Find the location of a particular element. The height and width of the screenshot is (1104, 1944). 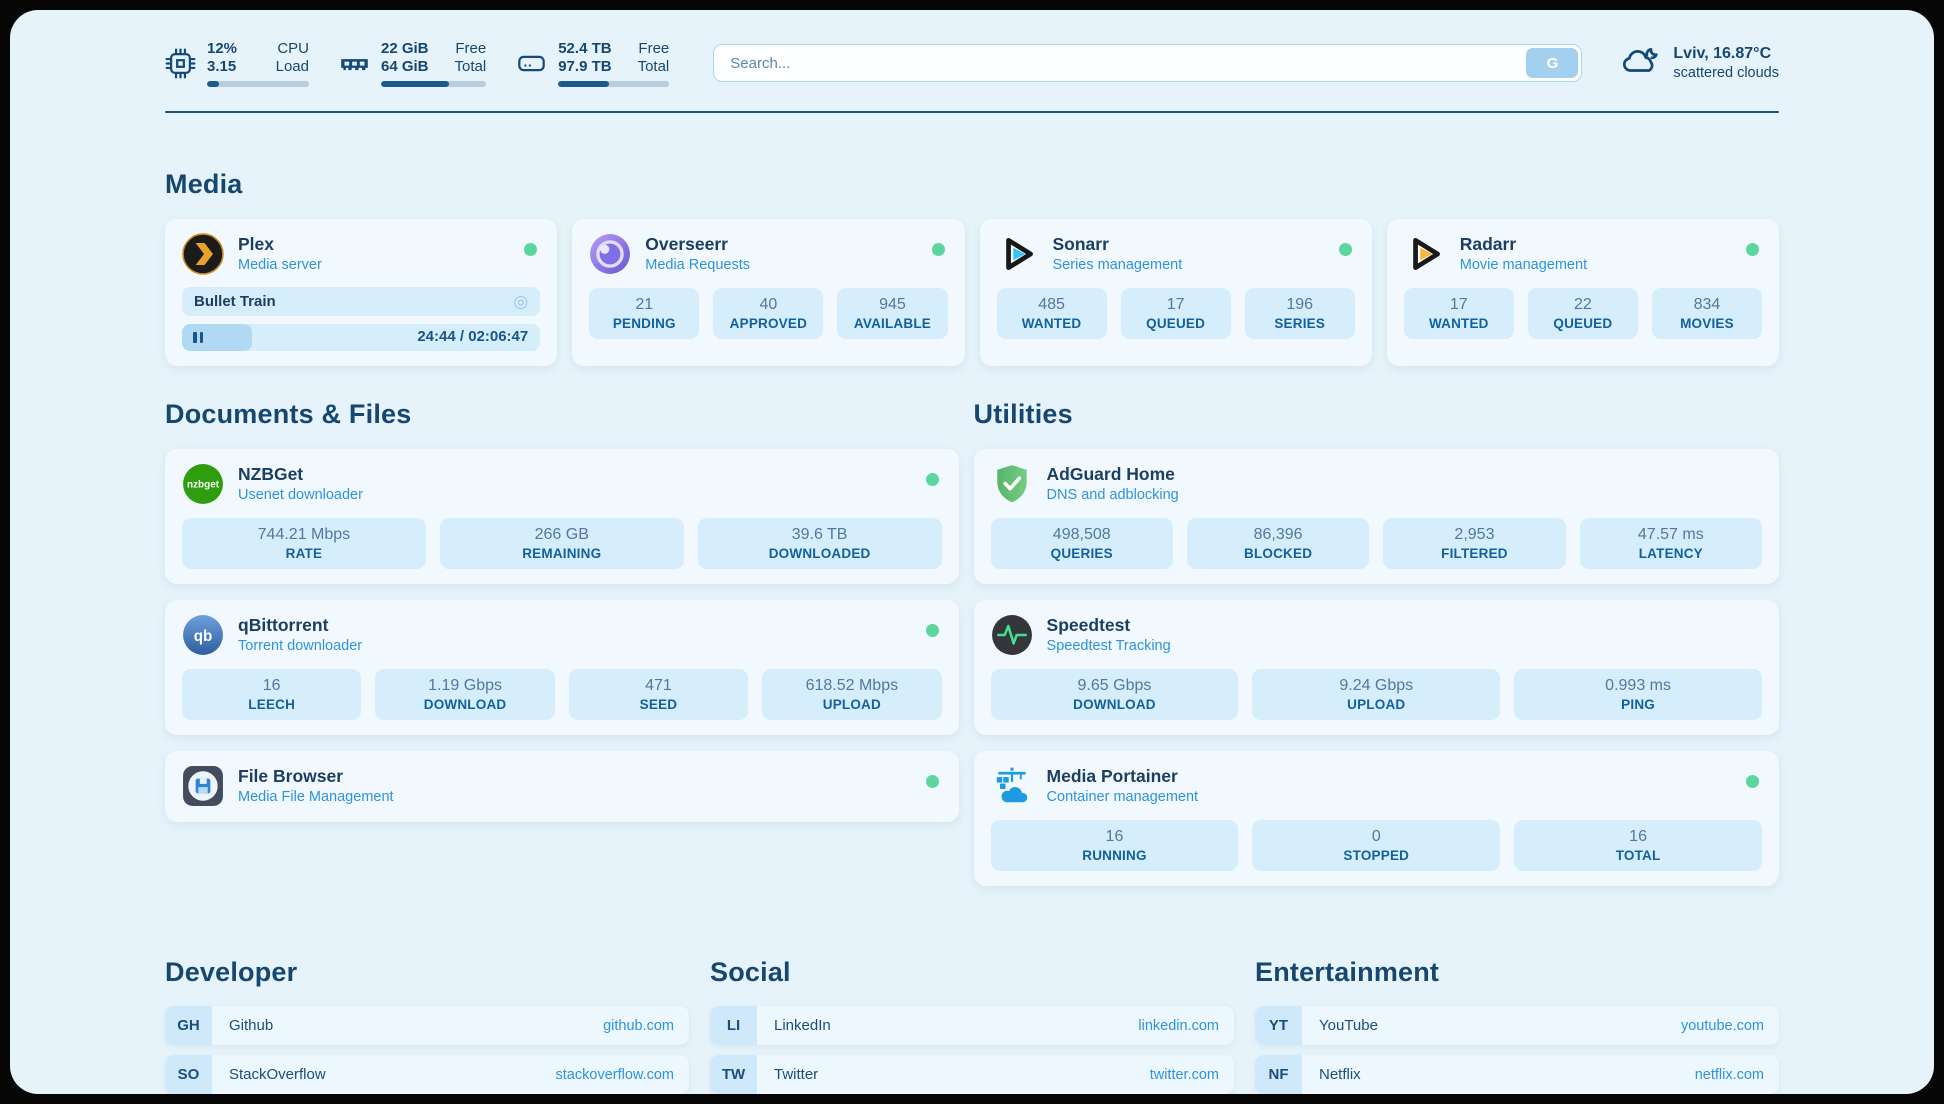

developer-section-title: Developer is located at coordinates (231, 972).